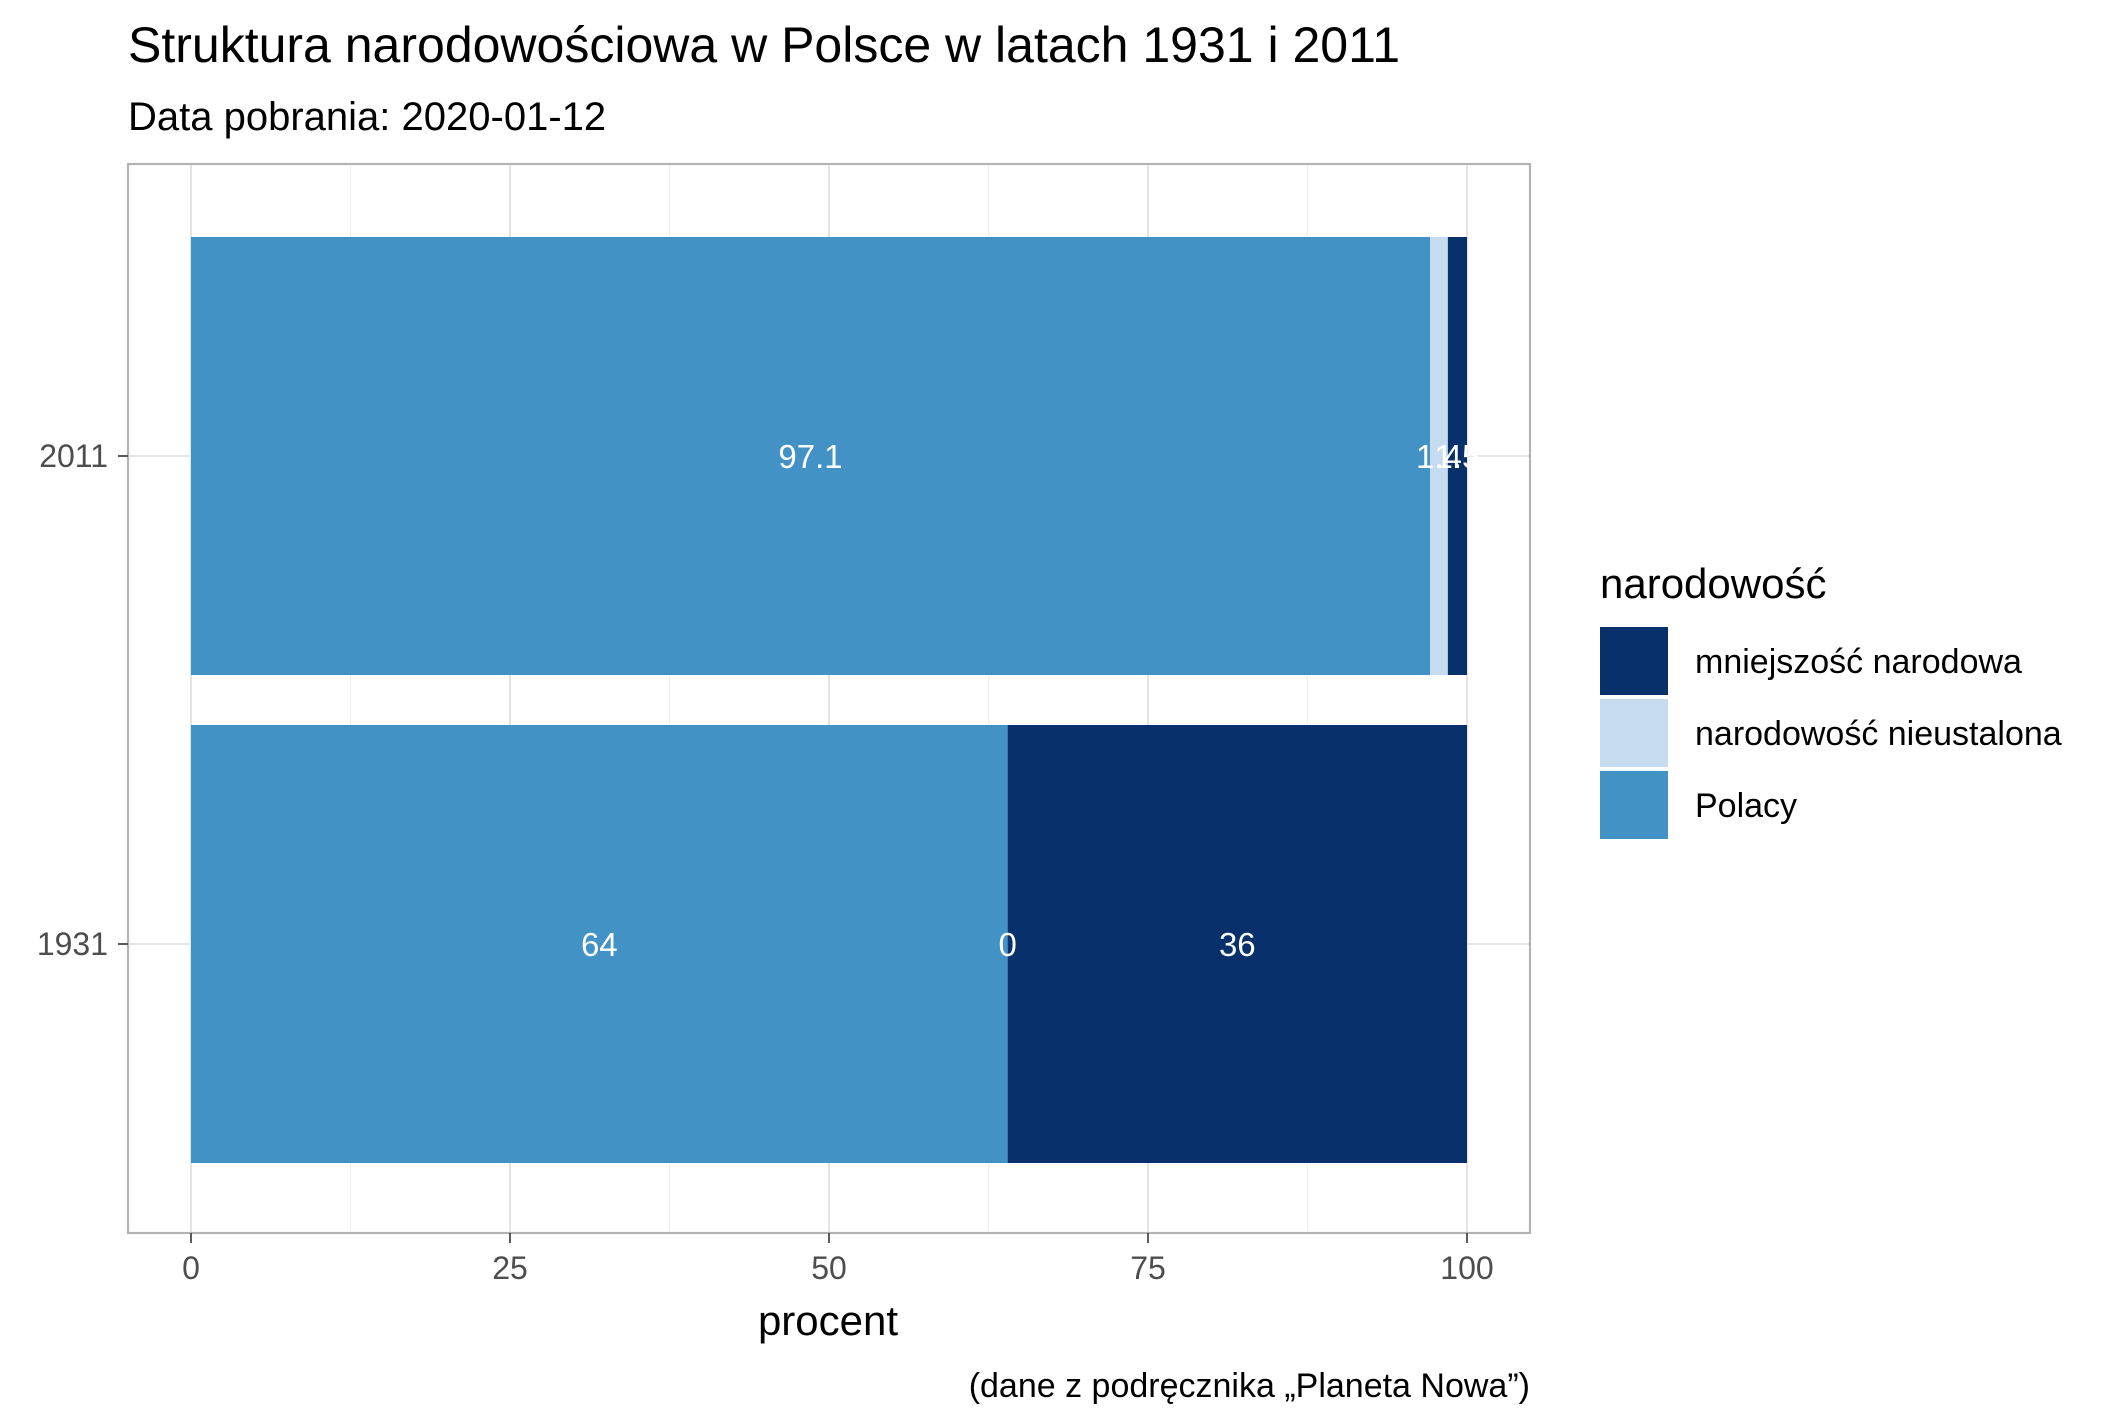 The height and width of the screenshot is (1417, 2125). What do you see at coordinates (1249, 1386) in the screenshot?
I see `caption: (dane z podręcznika „Planeta Nowa”)` at bounding box center [1249, 1386].